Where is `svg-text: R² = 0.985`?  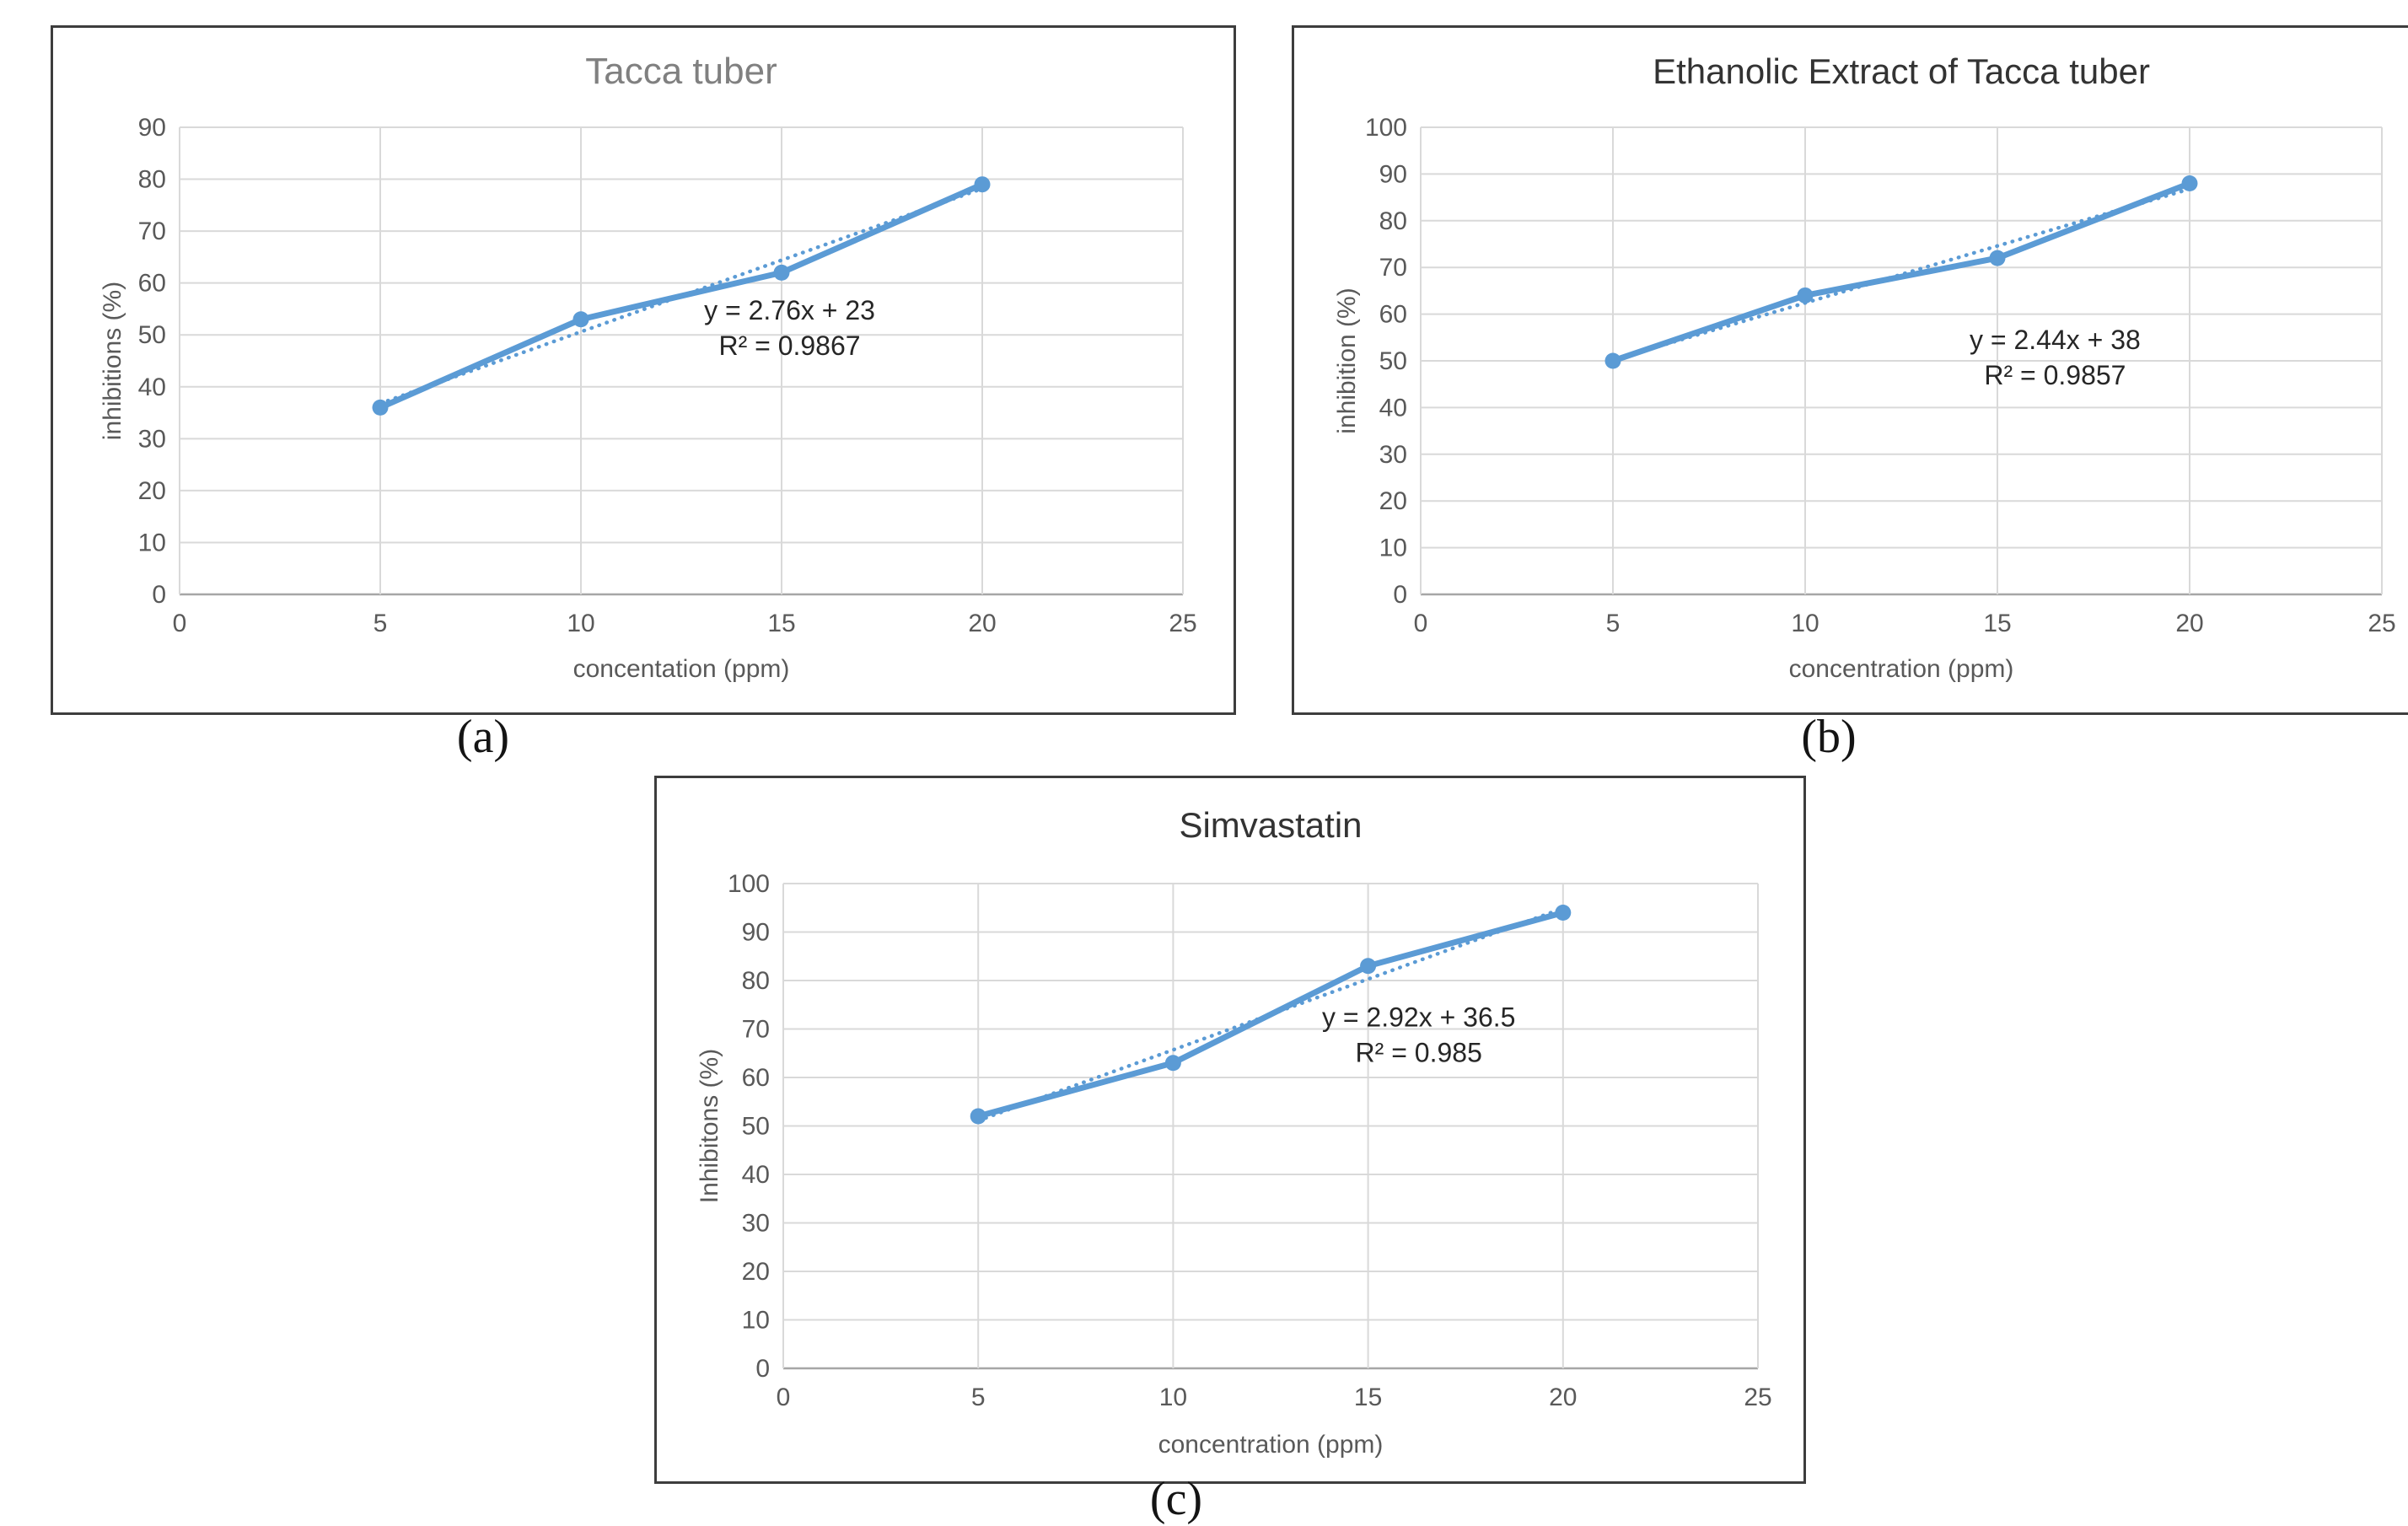
svg-text: R² = 0.985 is located at coordinates (1419, 1053).